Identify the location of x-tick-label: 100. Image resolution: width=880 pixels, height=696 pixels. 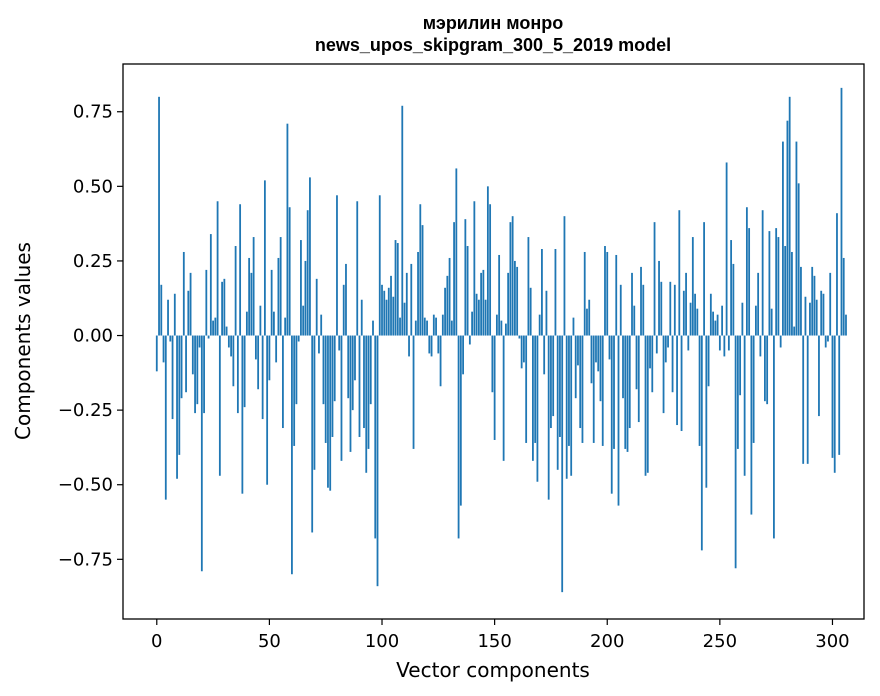
(382, 641).